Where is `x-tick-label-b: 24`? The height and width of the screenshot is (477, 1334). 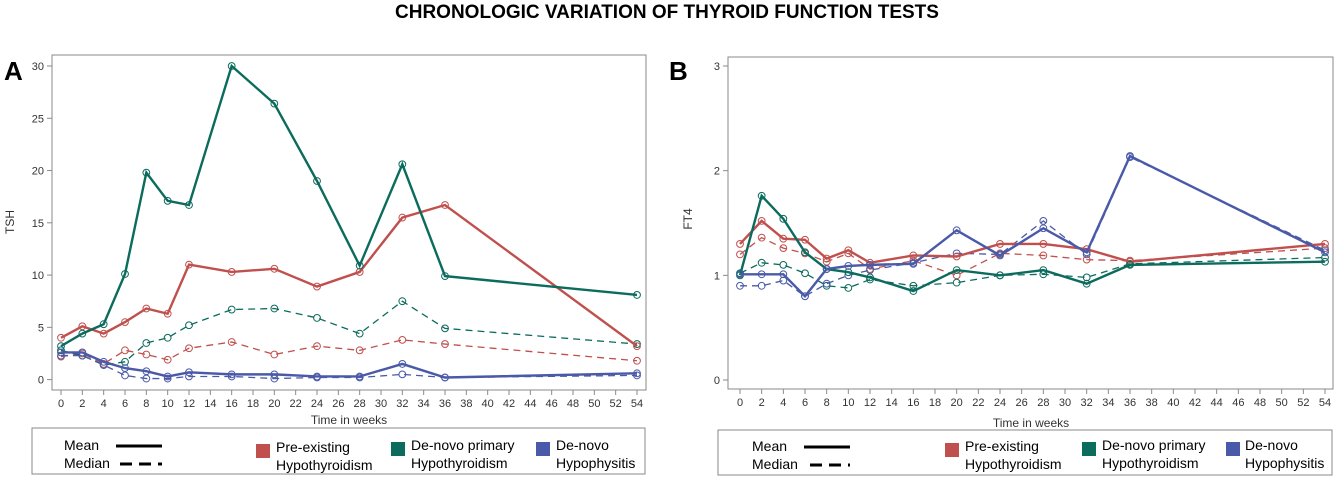 x-tick-label-b: 24 is located at coordinates (1000, 403).